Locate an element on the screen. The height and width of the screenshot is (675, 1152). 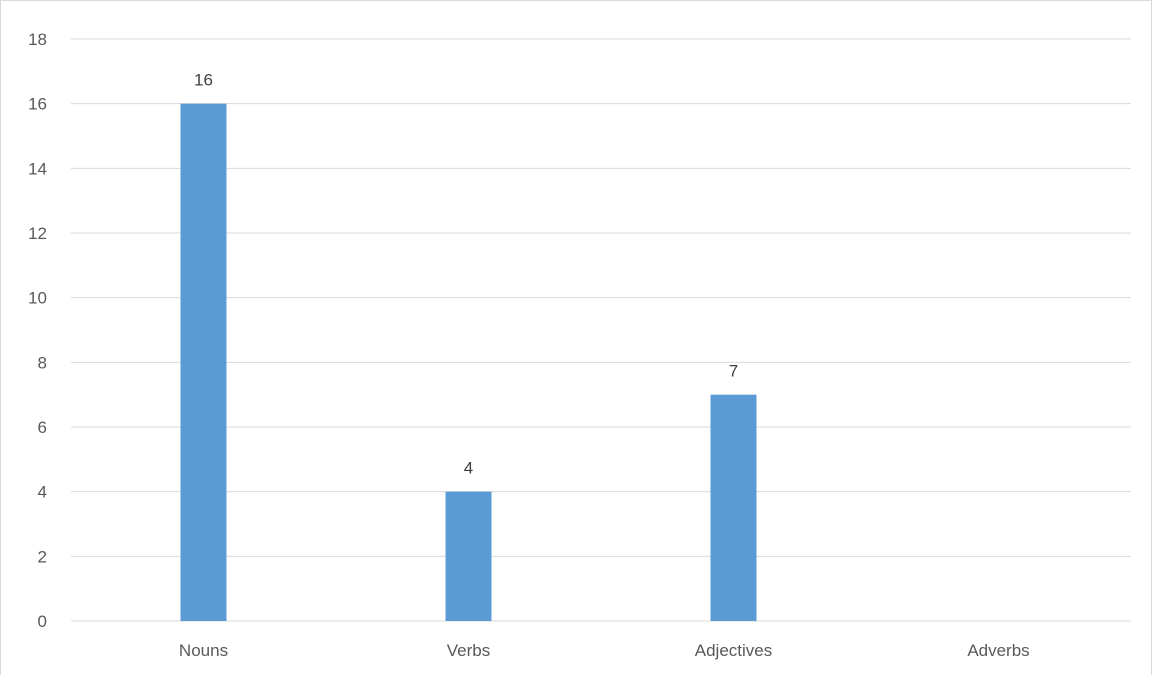
x-tick-label-adverbs: Adverbs is located at coordinates (998, 650).